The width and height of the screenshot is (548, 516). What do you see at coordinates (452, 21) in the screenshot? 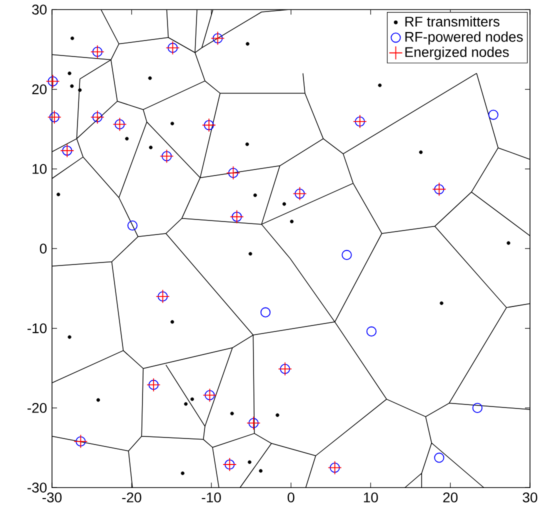
I see `legend-label: RF transmitters` at bounding box center [452, 21].